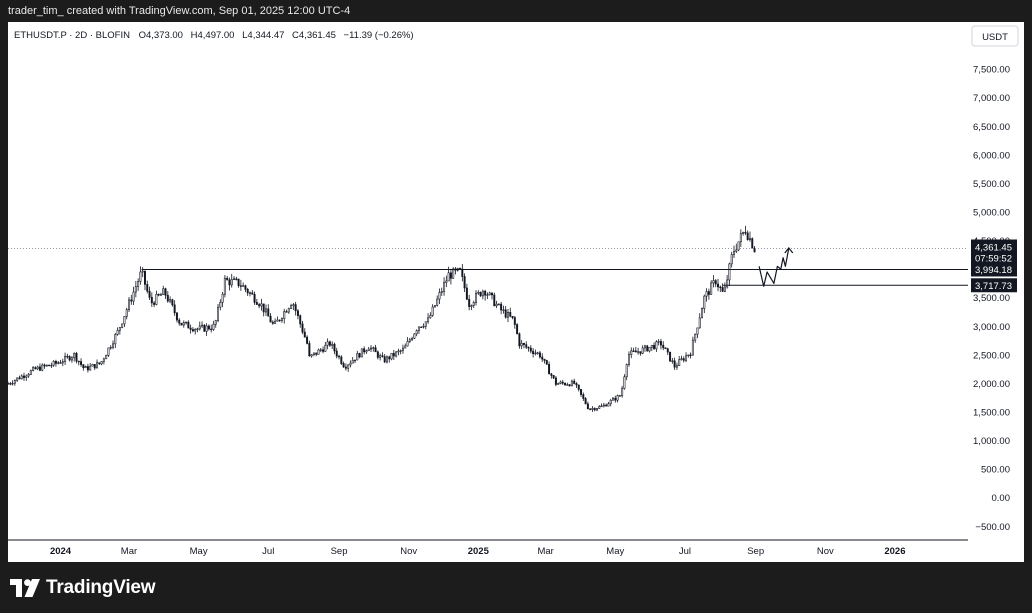 The height and width of the screenshot is (613, 1032). Describe the element at coordinates (83, 588) in the screenshot. I see `tradingview-logo: TradingView` at that location.